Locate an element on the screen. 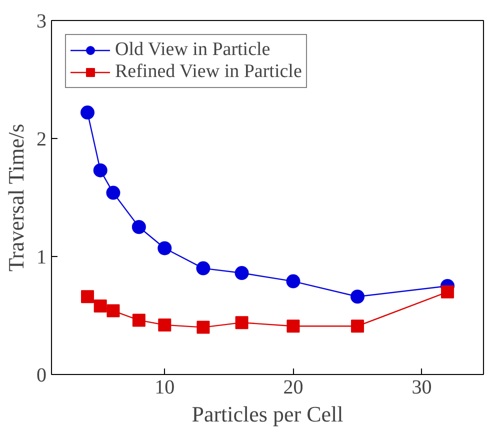 The image size is (487, 429). x-axis-title: Particles per Cell is located at coordinates (268, 414).